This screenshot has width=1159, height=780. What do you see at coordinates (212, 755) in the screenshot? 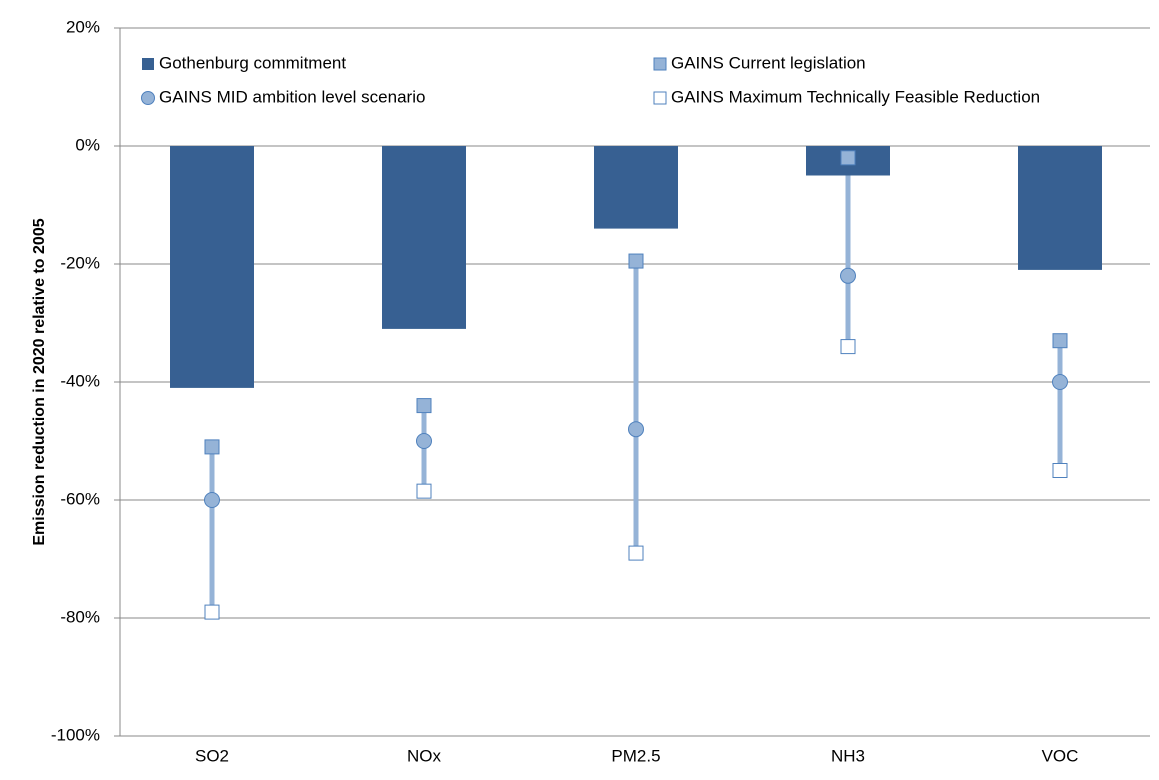
I see `x-tick-label: SO2` at bounding box center [212, 755].